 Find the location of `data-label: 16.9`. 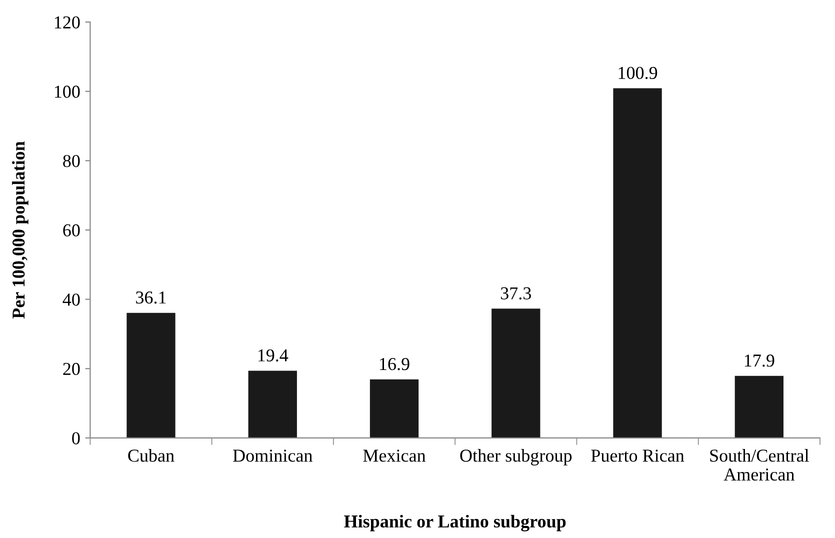

data-label: 16.9 is located at coordinates (395, 364).